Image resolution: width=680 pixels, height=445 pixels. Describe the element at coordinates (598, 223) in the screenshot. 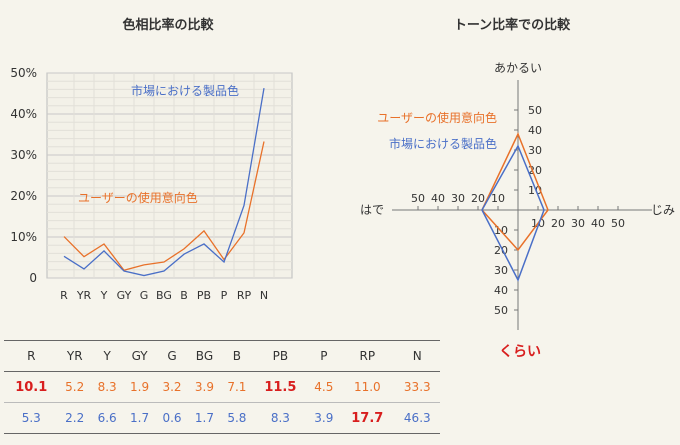

I see `tick-label-right: 40` at that location.